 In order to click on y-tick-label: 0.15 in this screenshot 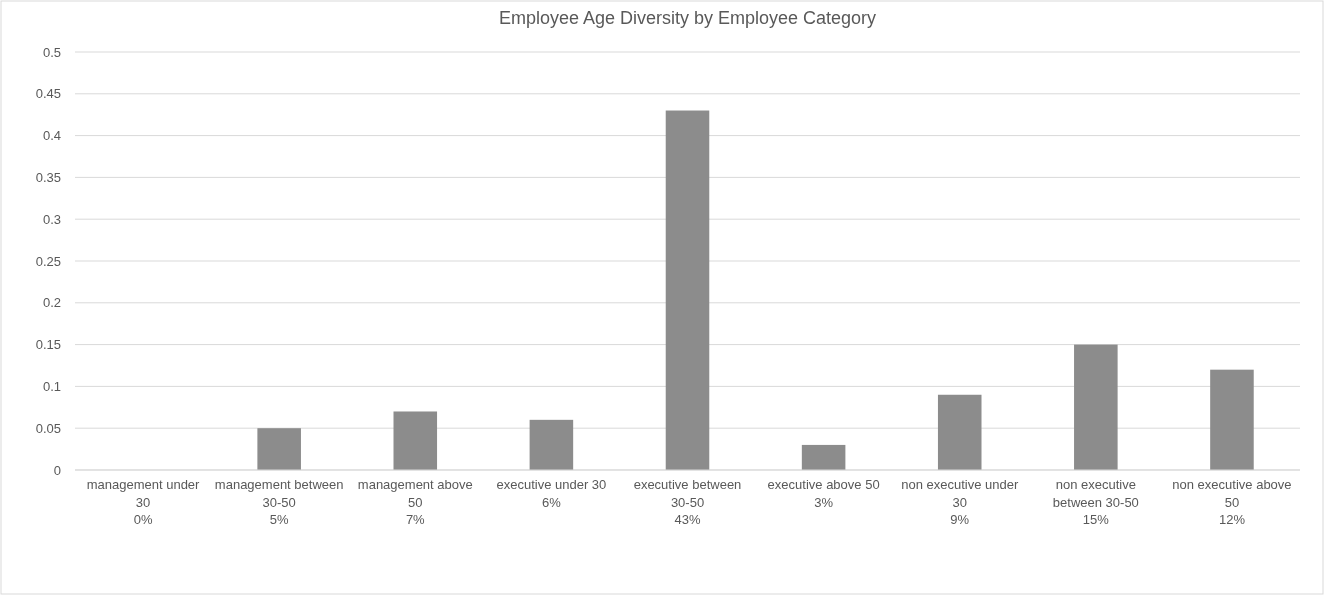, I will do `click(48, 345)`.